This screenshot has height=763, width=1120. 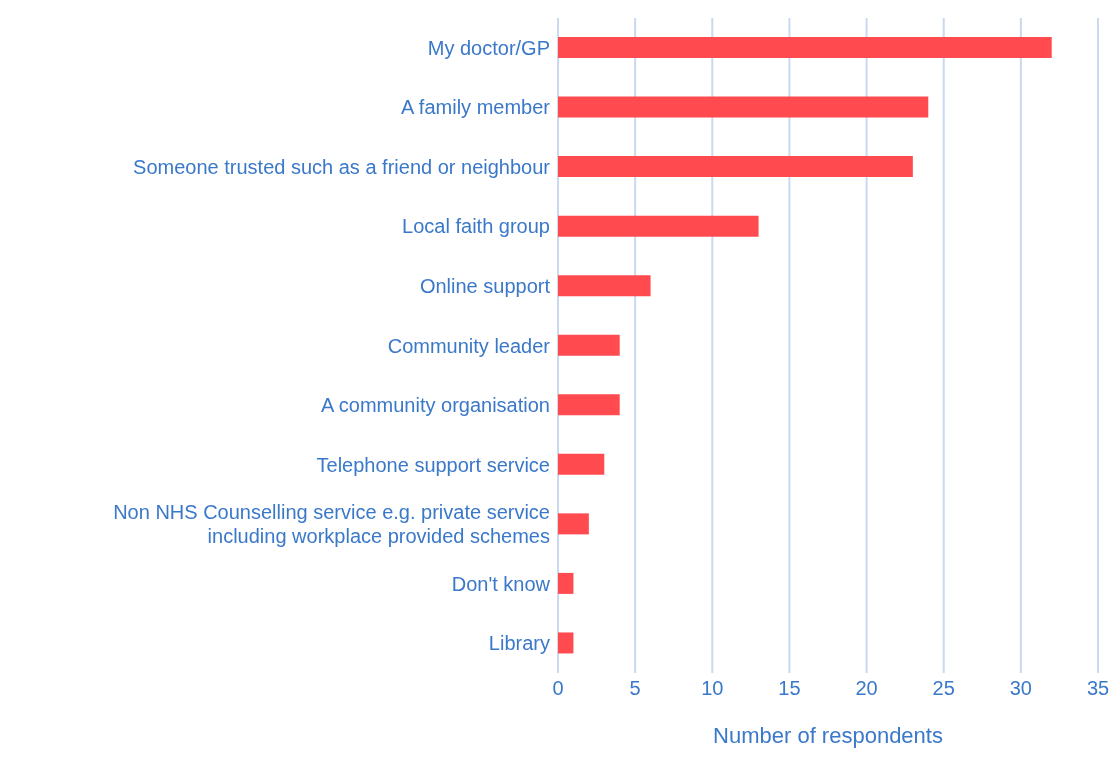 I want to click on y-tick-label: A community organisation, so click(x=435, y=405).